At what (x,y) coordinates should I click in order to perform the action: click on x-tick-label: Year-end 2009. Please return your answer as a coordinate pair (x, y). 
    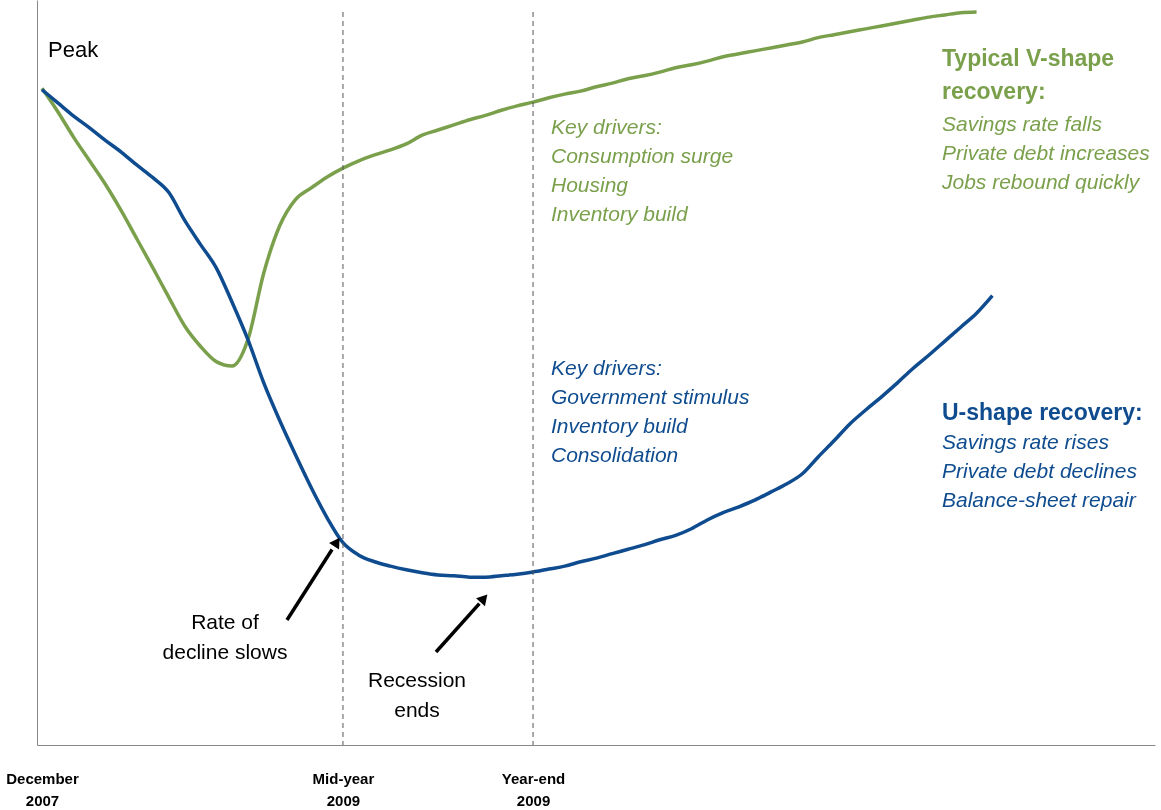
    Looking at the image, I should click on (533, 789).